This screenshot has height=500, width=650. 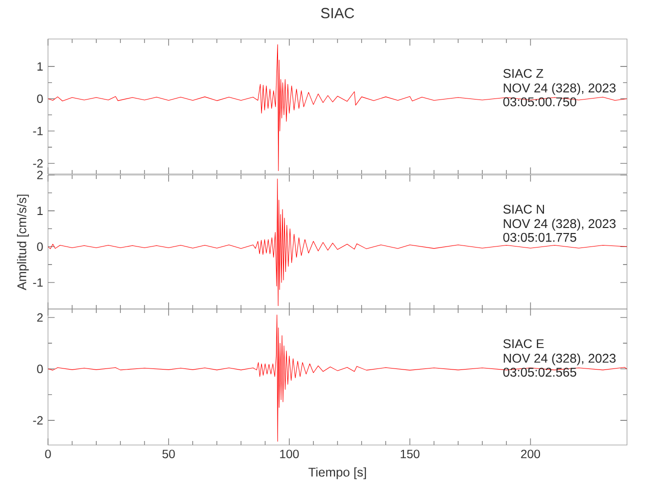 I want to click on annotation: SIAC N, so click(x=523, y=209).